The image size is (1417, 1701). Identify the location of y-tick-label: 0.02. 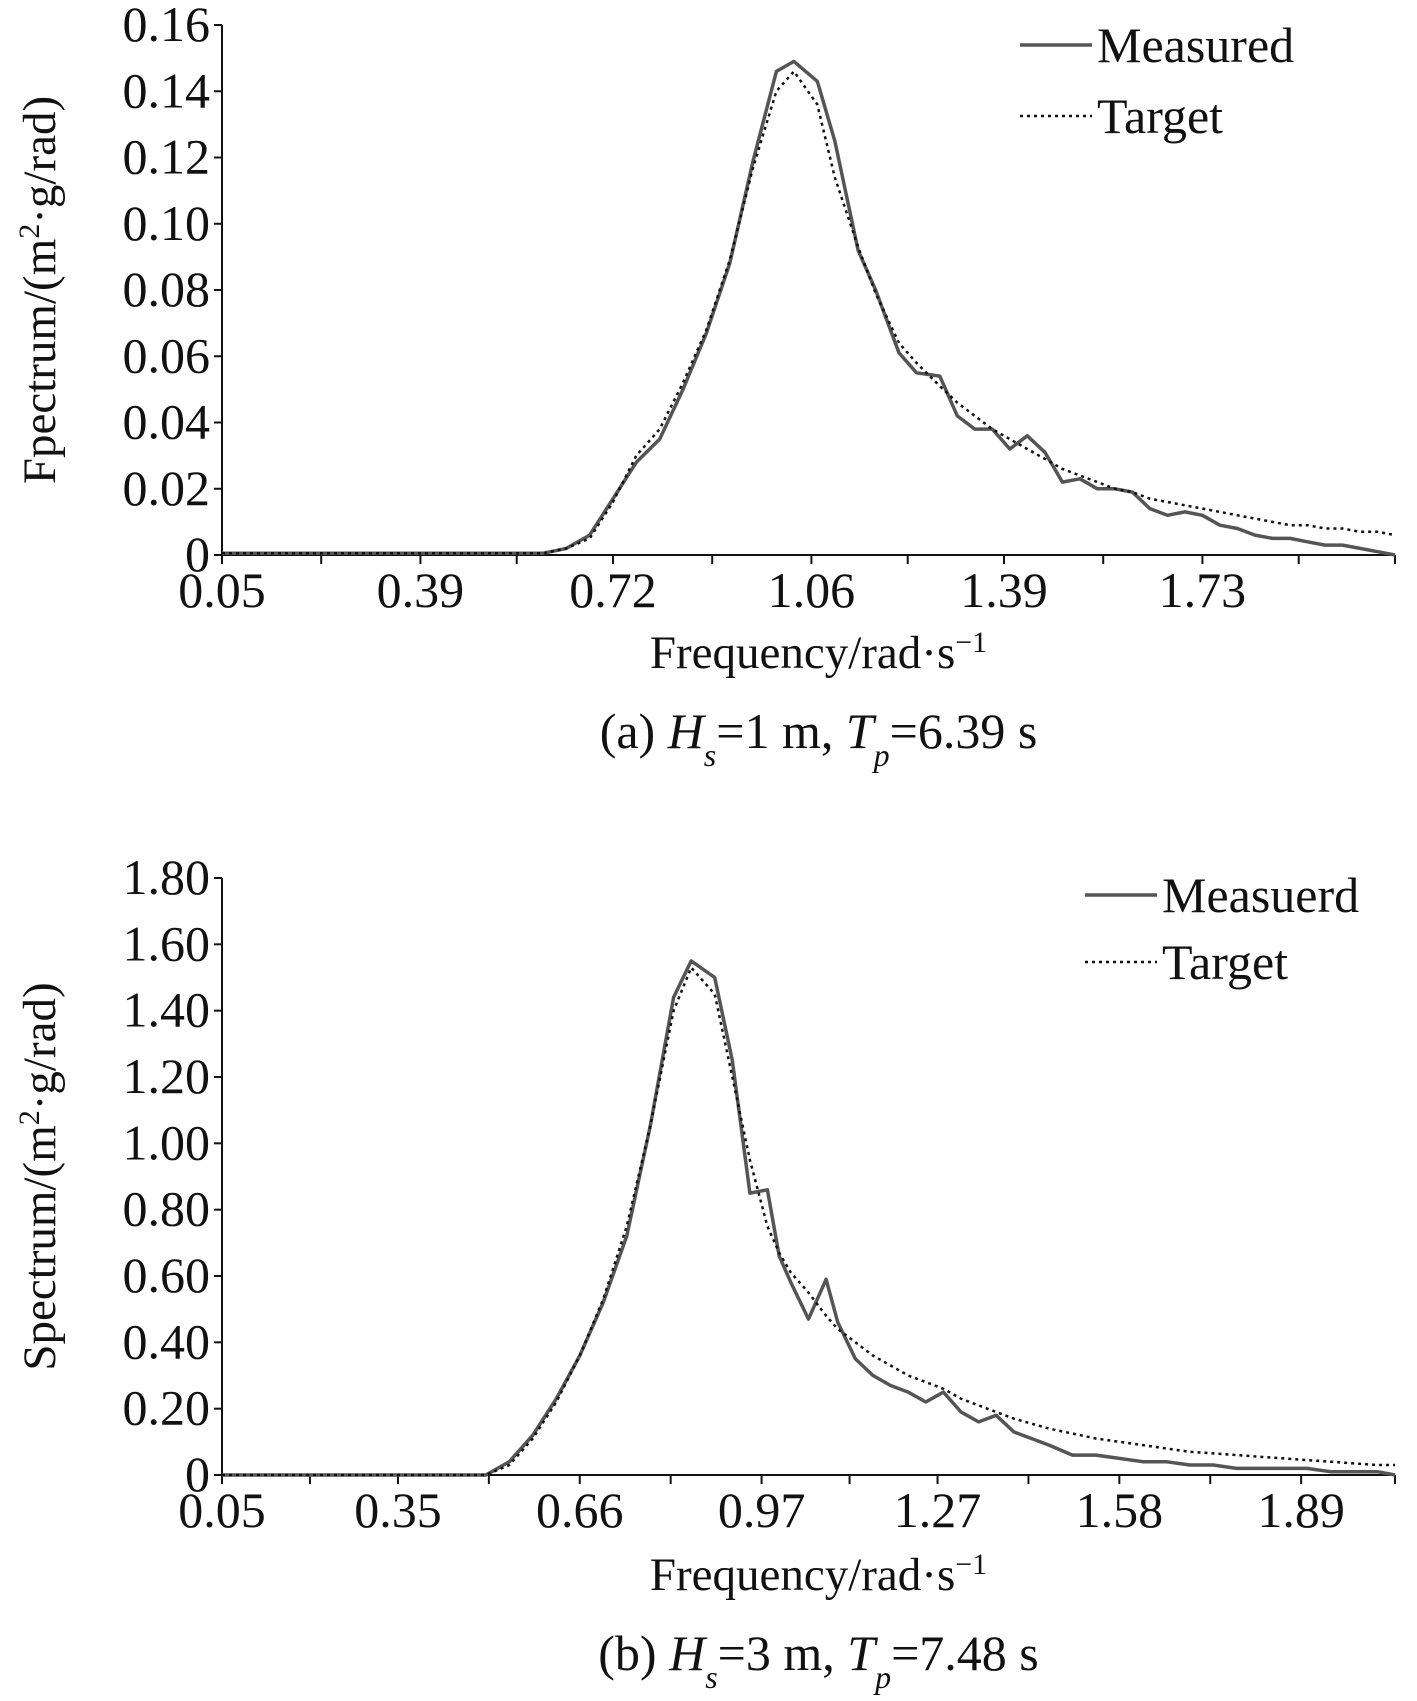
(167, 488).